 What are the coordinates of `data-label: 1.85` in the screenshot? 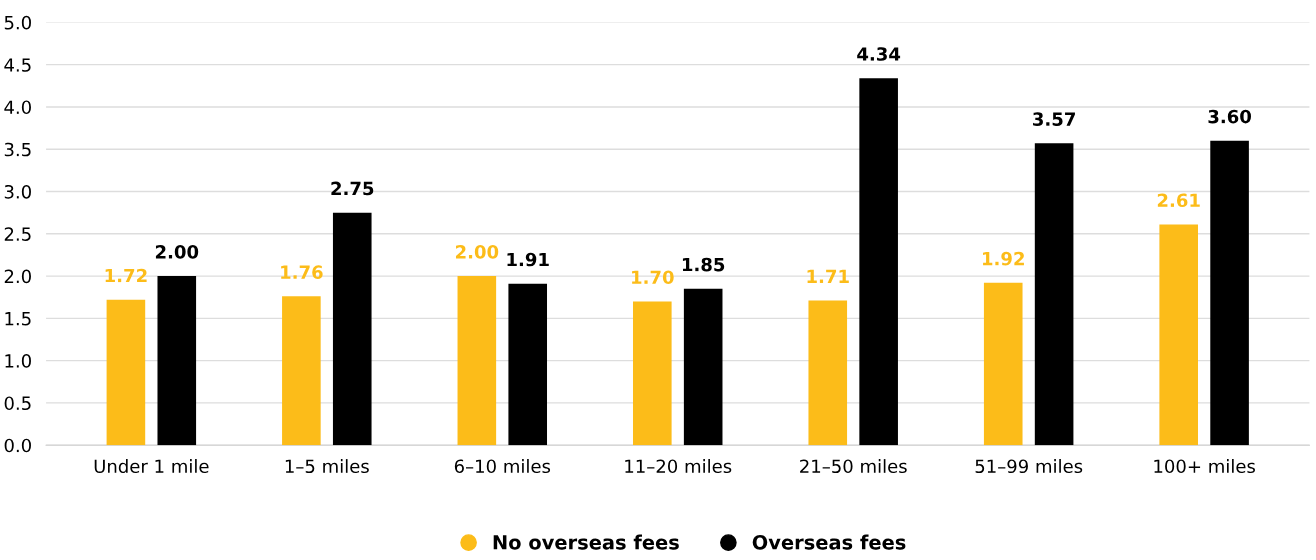 It's located at (703, 264).